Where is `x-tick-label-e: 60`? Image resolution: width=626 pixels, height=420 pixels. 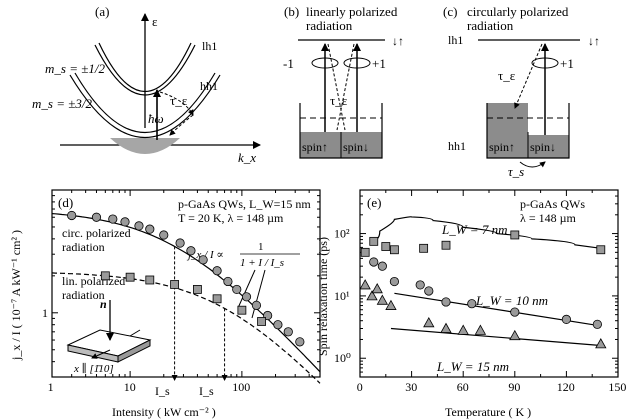 x-tick-label-e: 60 is located at coordinates (463, 387).